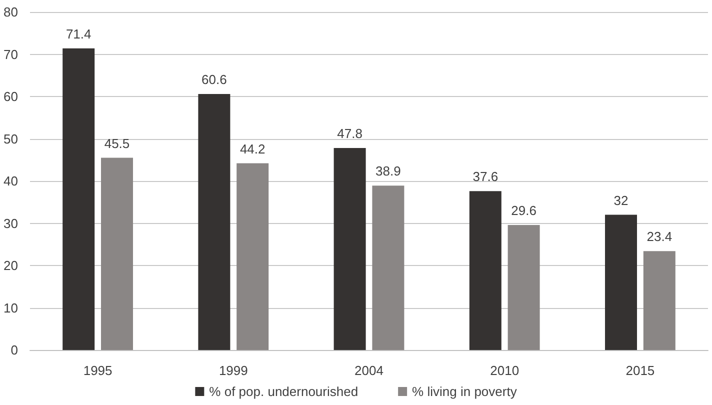 This screenshot has height=405, width=712. Describe the element at coordinates (523, 210) in the screenshot. I see `data-label: 29.6` at that location.